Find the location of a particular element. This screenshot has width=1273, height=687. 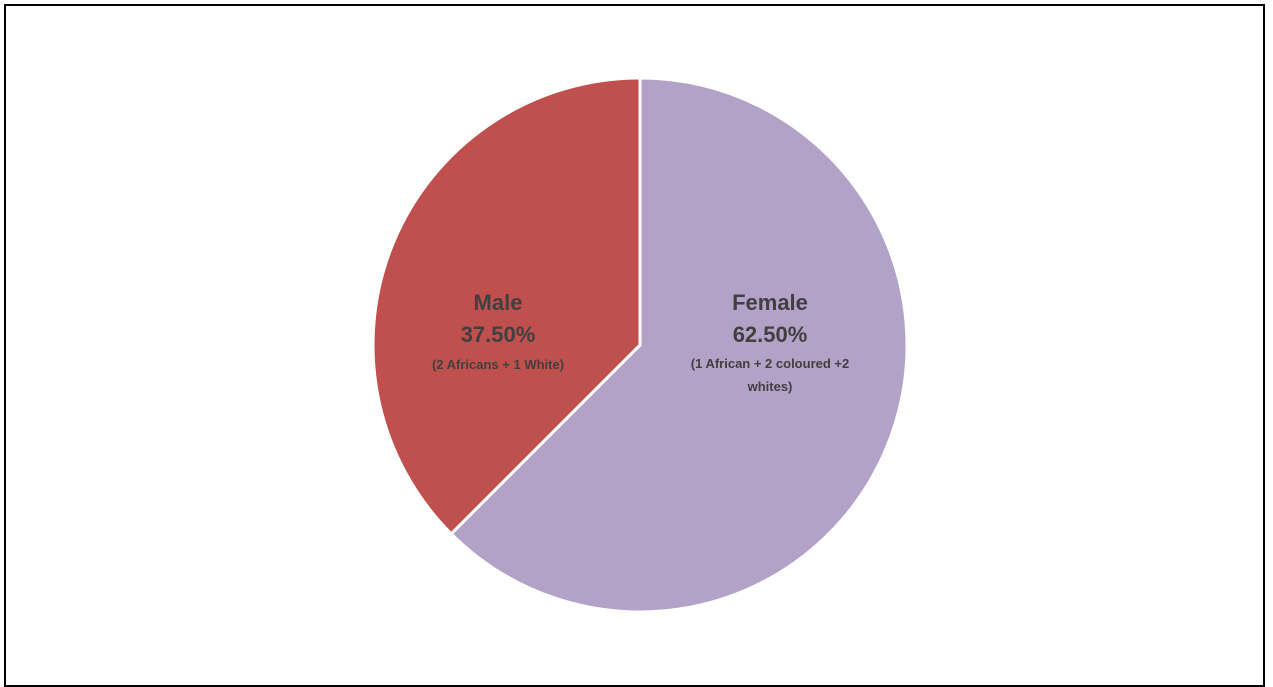

slice-label-male: Male 37.50% (2 Africans + 1 White) is located at coordinates (498, 331).